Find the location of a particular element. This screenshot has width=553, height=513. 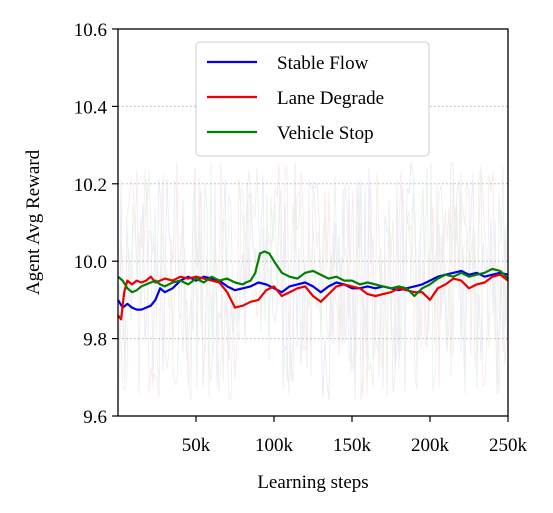

y-tick-label: 10.4 is located at coordinates (91, 107).